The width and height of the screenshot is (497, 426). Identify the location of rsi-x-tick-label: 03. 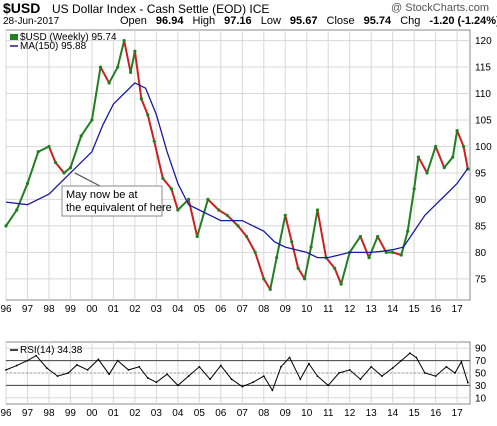
(157, 413).